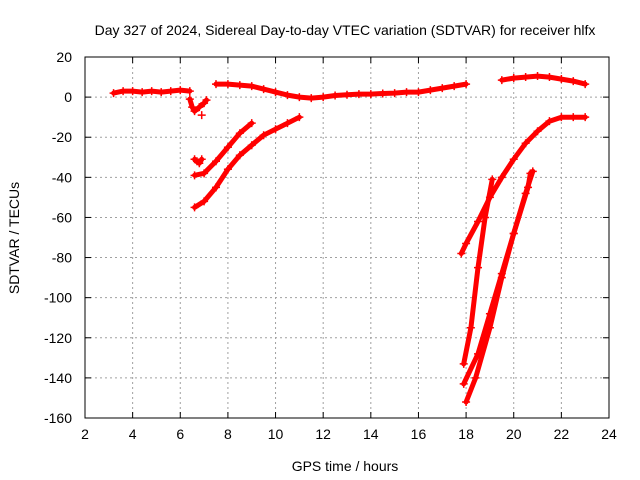  What do you see at coordinates (62, 137) in the screenshot?
I see `y-tick-label: -20` at bounding box center [62, 137].